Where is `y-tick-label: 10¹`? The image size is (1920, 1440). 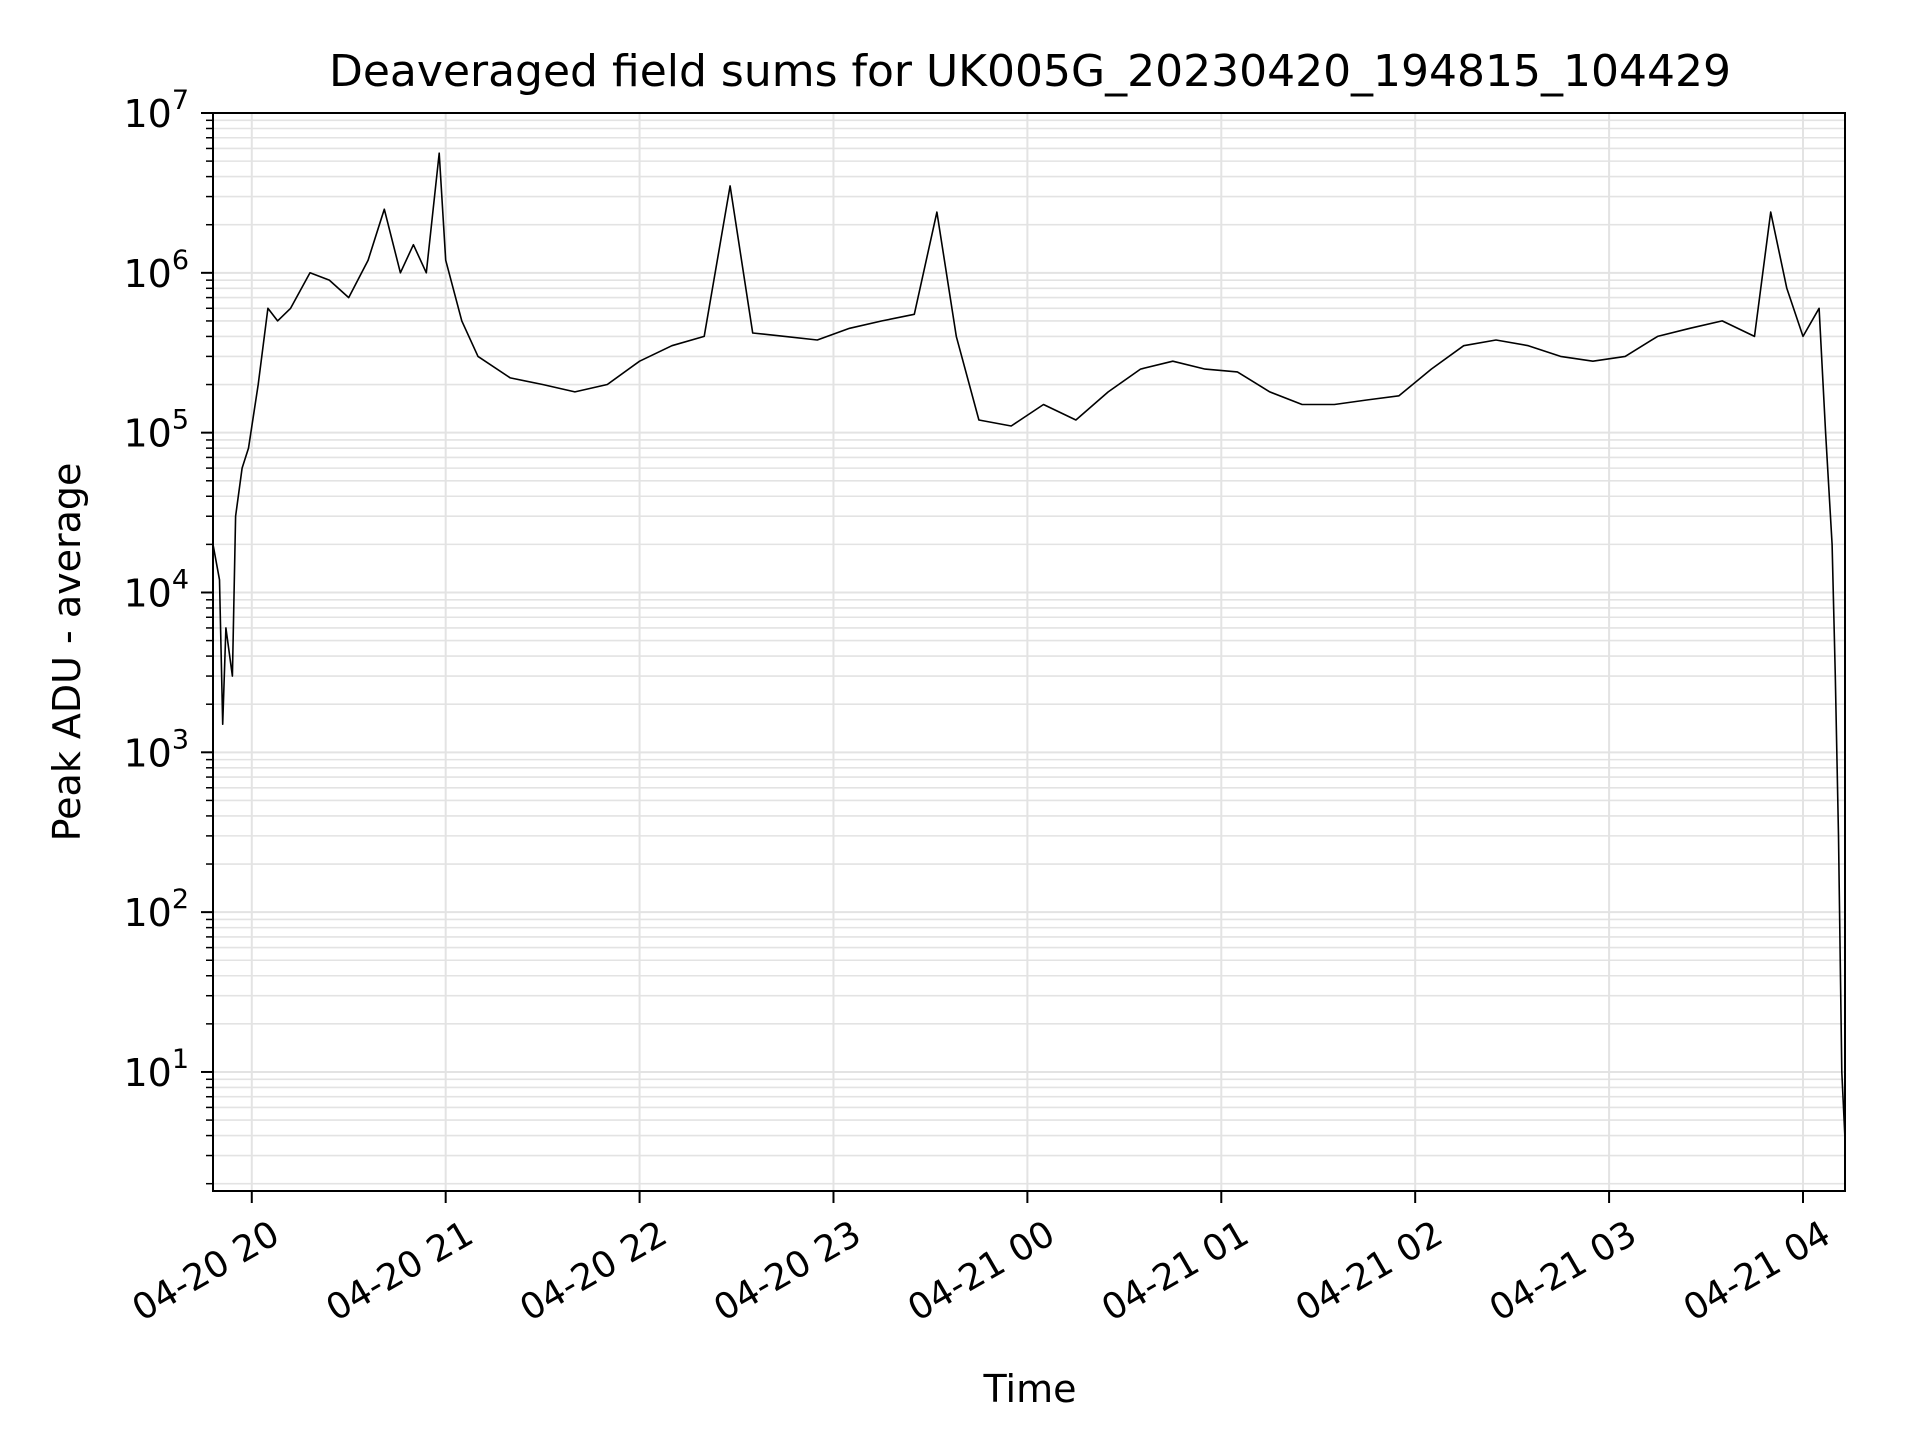
y-tick-label: 10¹ is located at coordinates (156, 1069).